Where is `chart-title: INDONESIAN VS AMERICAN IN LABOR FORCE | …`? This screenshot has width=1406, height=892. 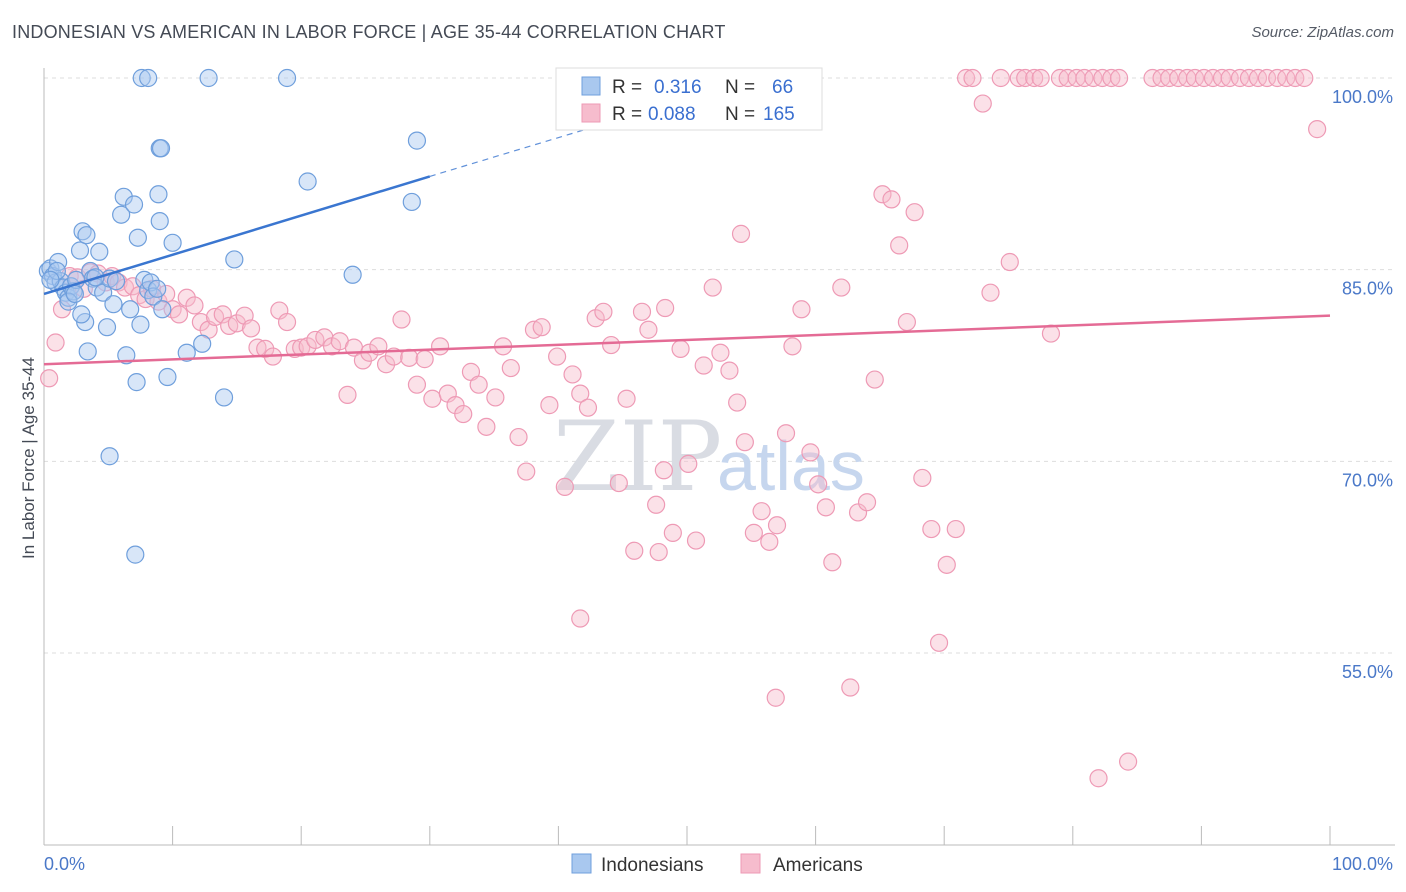 chart-title: INDONESIAN VS AMERICAN IN LABOR FORCE | … is located at coordinates (369, 32).